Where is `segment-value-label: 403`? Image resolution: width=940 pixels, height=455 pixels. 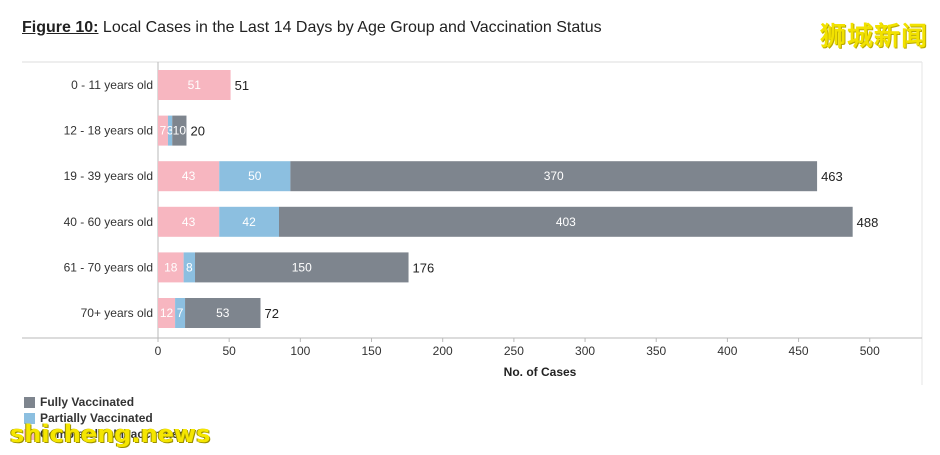 segment-value-label: 403 is located at coordinates (566, 222).